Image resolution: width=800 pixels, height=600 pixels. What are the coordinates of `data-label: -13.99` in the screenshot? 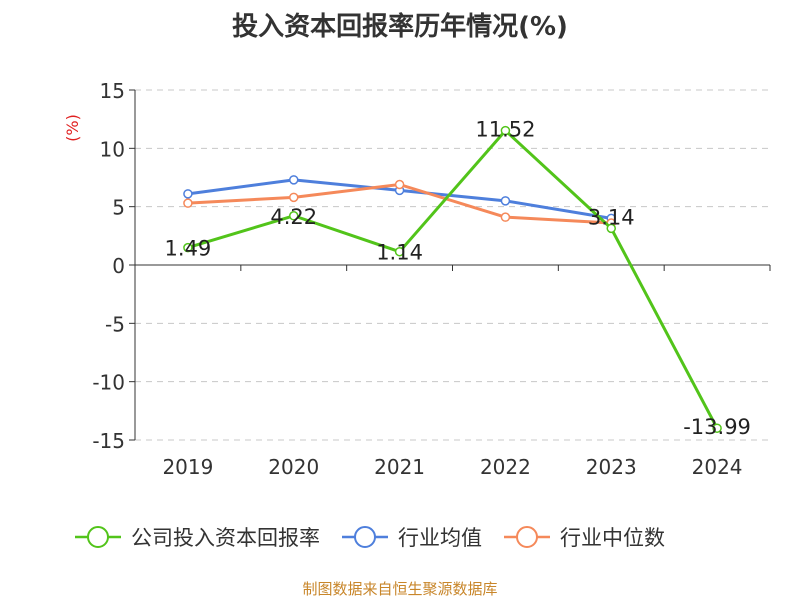 It's located at (717, 427).